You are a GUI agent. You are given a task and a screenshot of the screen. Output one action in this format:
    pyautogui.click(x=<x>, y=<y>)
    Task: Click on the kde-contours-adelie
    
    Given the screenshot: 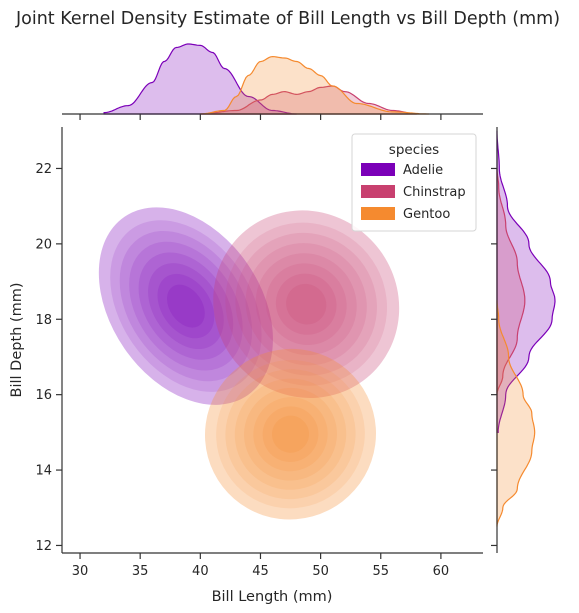 What is the action you would take?
    pyautogui.click(x=185, y=306)
    